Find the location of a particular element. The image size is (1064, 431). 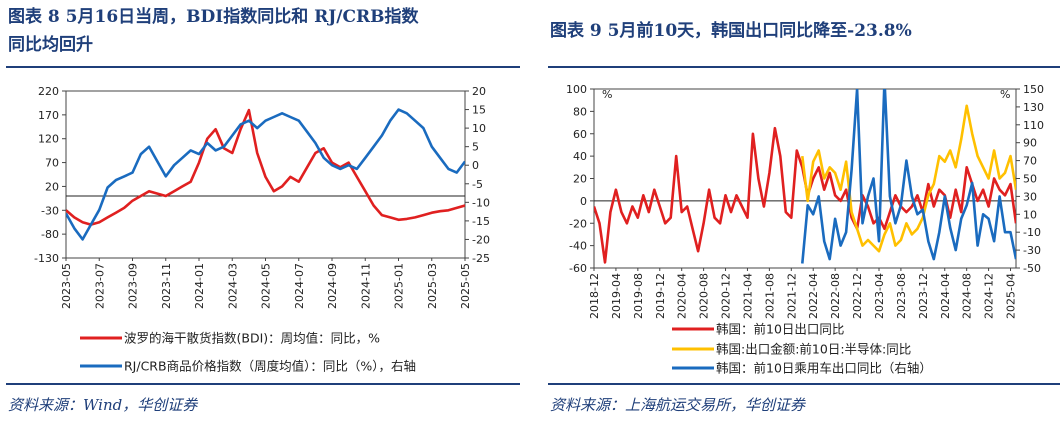

left-chart-left-tick-label: 220 is located at coordinates (48, 91).